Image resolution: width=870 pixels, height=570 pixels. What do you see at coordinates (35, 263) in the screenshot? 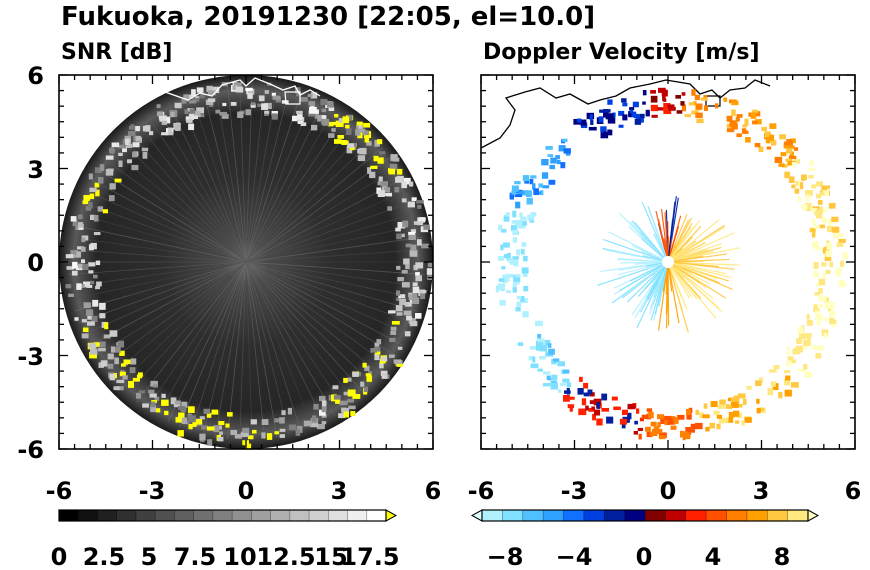
I see `snr-ytick-label: 0` at bounding box center [35, 263].